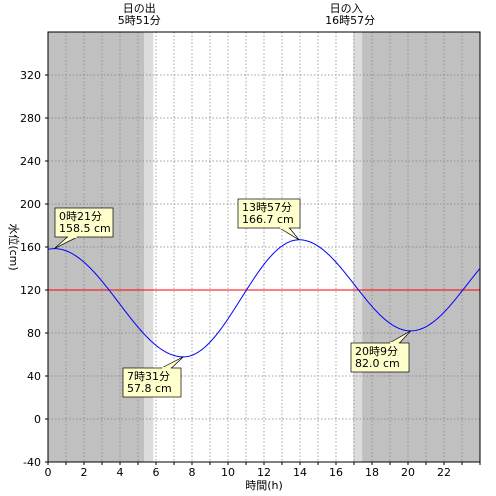  Describe the element at coordinates (34, 333) in the screenshot. I see `y-tick-label: 80` at that location.